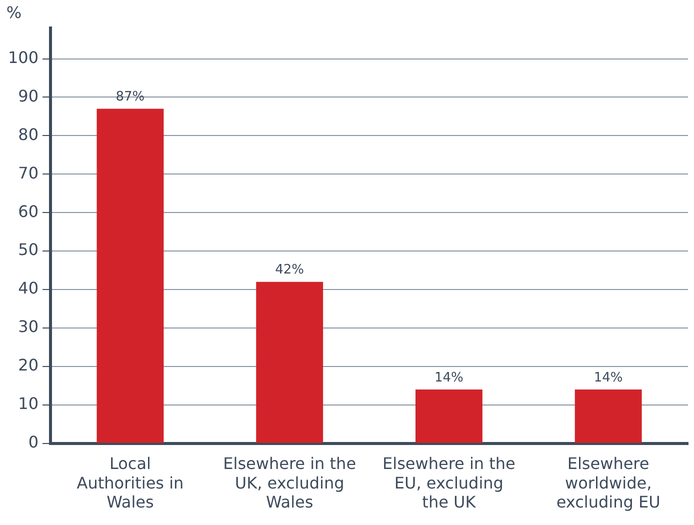 The height and width of the screenshot is (525, 694). I want to click on y-tick-label: 0, so click(33, 442).